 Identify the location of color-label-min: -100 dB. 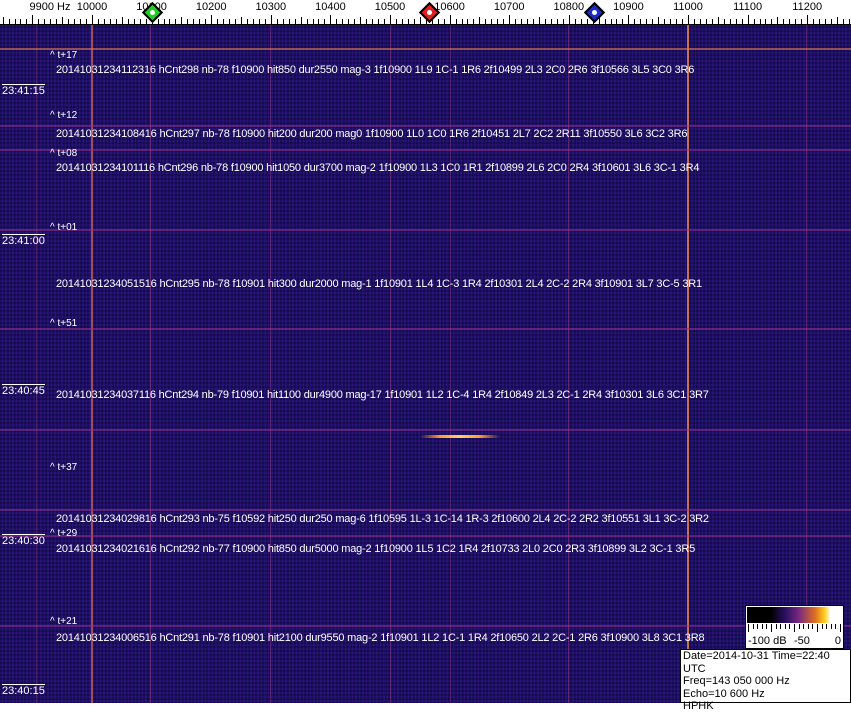
(767, 641).